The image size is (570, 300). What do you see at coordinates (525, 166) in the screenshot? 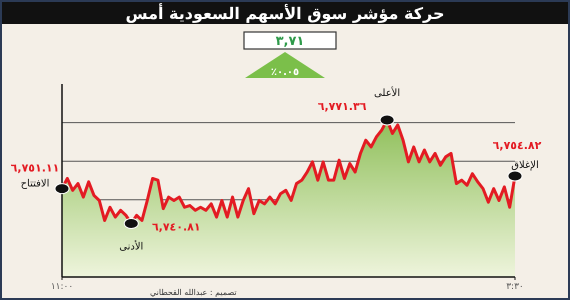
I see `annotation: الإغلاق` at bounding box center [525, 166].